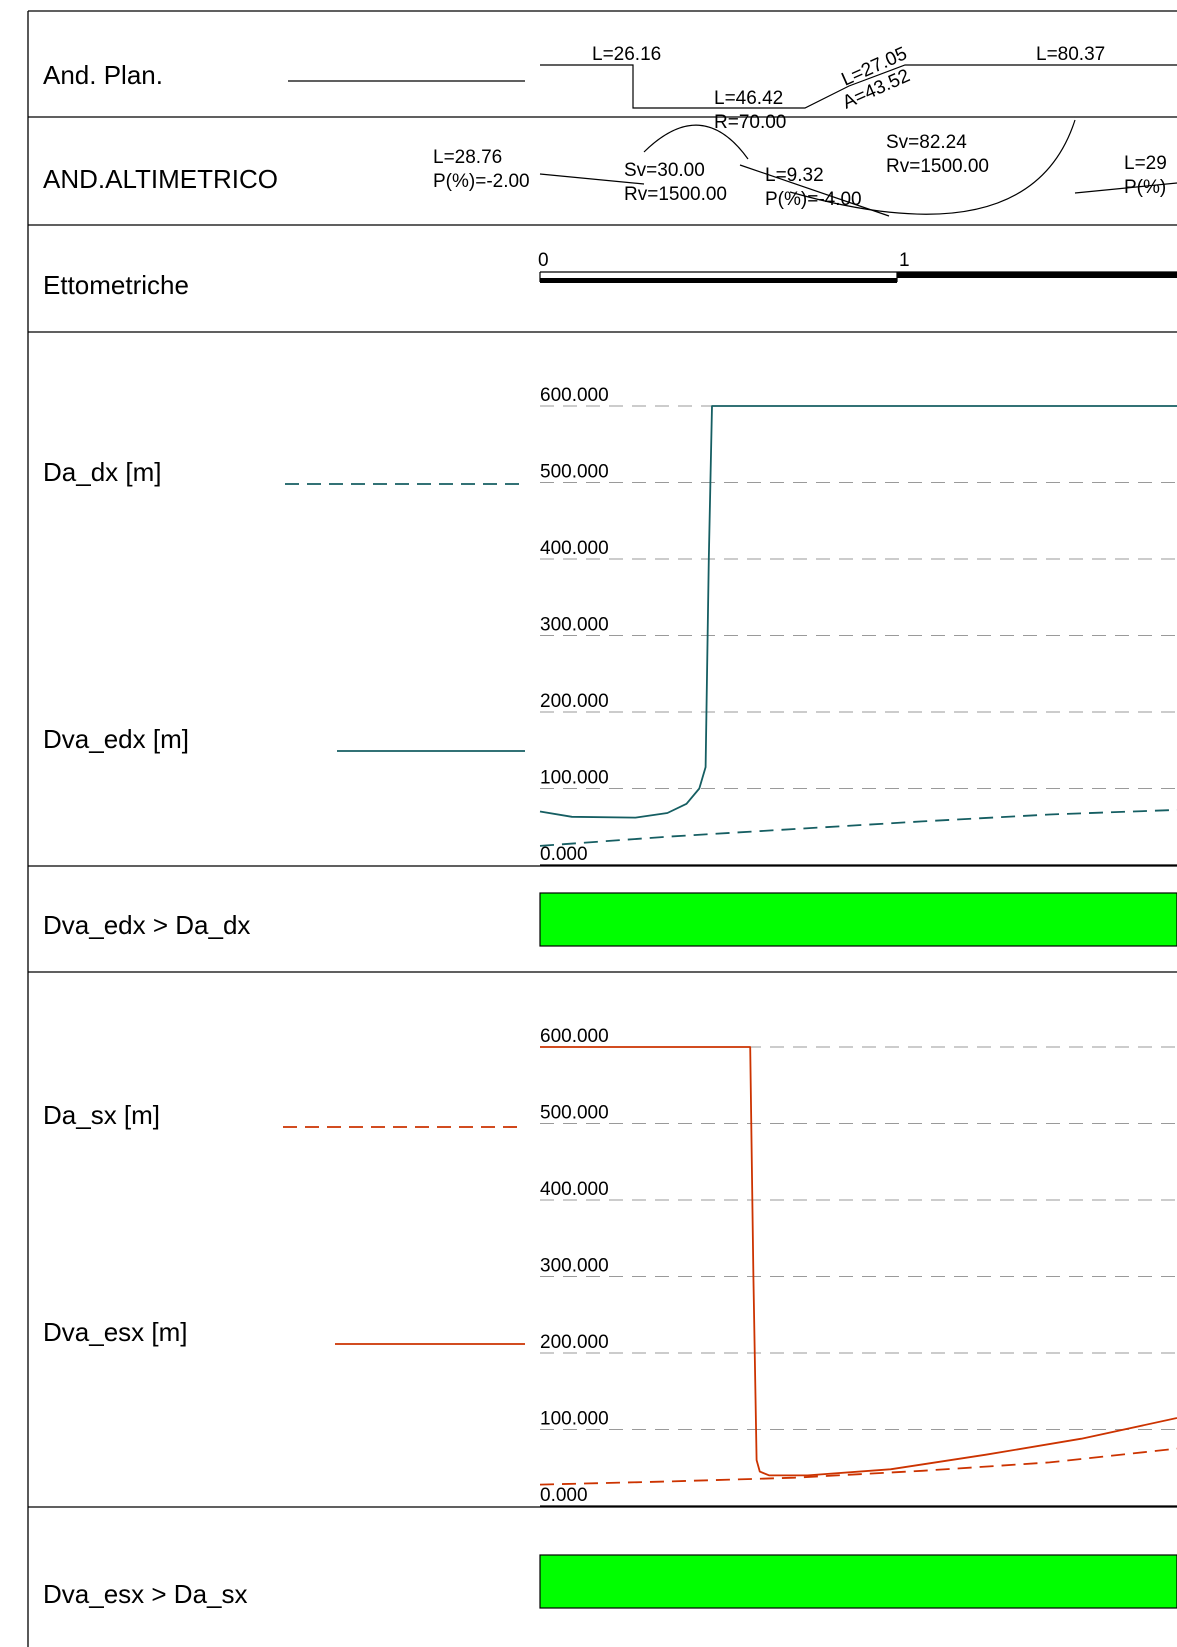  What do you see at coordinates (574, 1189) in the screenshot?
I see `sx-y-tick-label-2: 400.000` at bounding box center [574, 1189].